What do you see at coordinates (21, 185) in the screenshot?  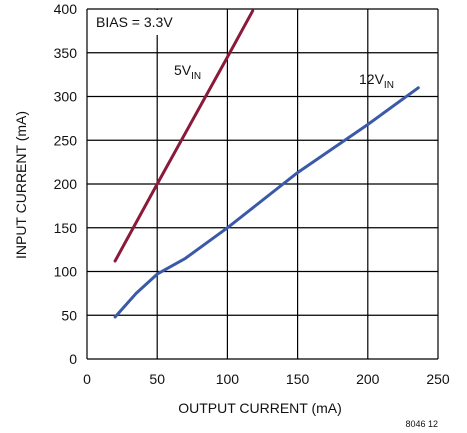 I see `y-axis-title: INPUT CURRENT (mA)` at bounding box center [21, 185].